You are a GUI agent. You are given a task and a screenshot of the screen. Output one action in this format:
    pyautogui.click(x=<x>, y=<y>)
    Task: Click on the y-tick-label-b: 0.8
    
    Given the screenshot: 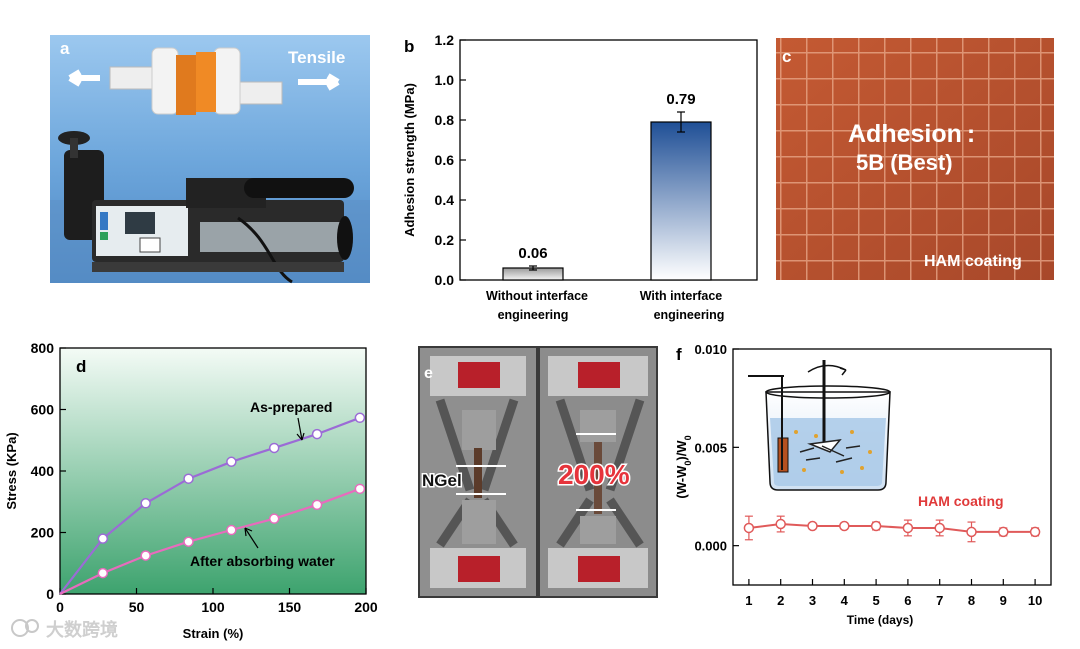 What is the action you would take?
    pyautogui.click(x=445, y=120)
    